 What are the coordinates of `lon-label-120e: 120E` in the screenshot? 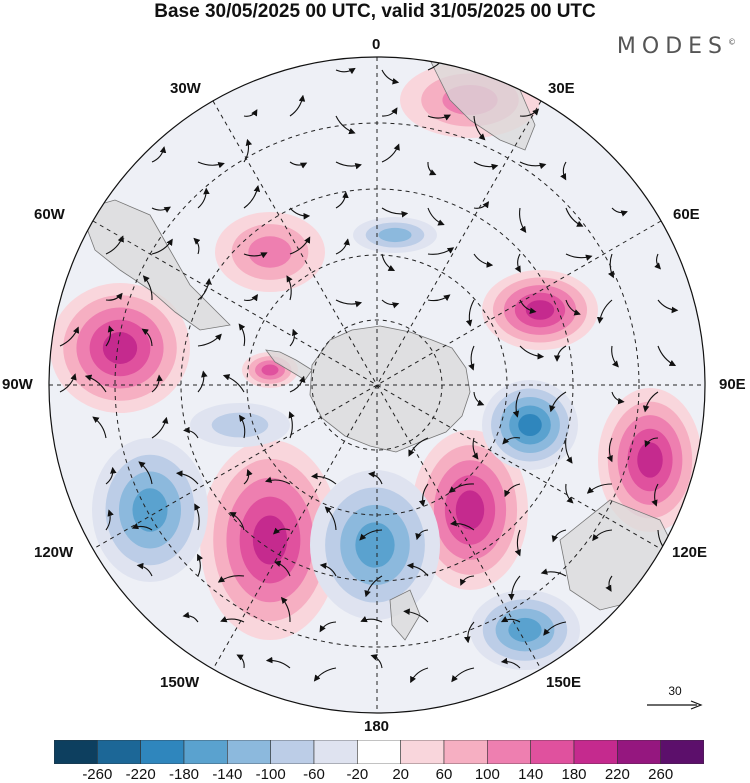 It's located at (690, 552).